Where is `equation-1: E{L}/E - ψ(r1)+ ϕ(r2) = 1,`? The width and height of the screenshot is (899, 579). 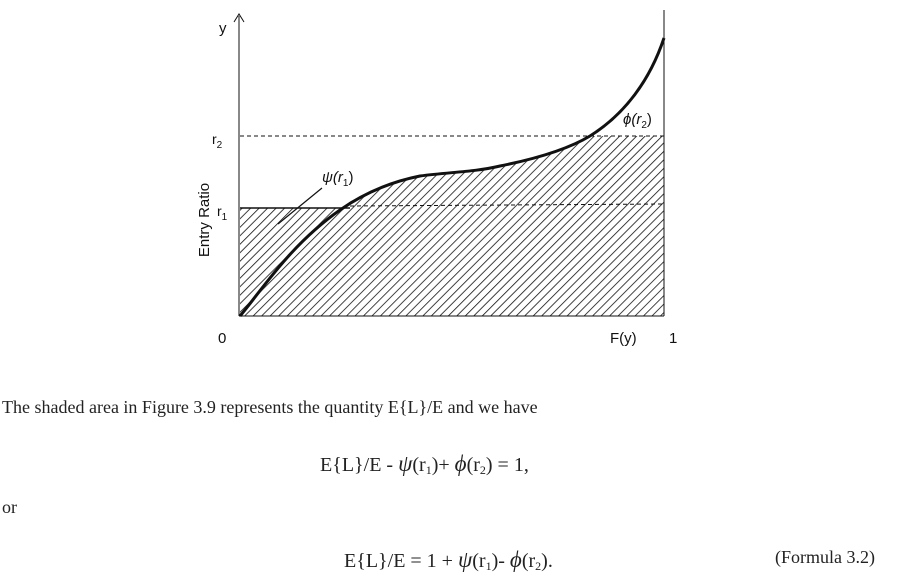
equation-1: E{L}/E - ψ(r1)+ ϕ(r2) = 1, is located at coordinates (424, 464).